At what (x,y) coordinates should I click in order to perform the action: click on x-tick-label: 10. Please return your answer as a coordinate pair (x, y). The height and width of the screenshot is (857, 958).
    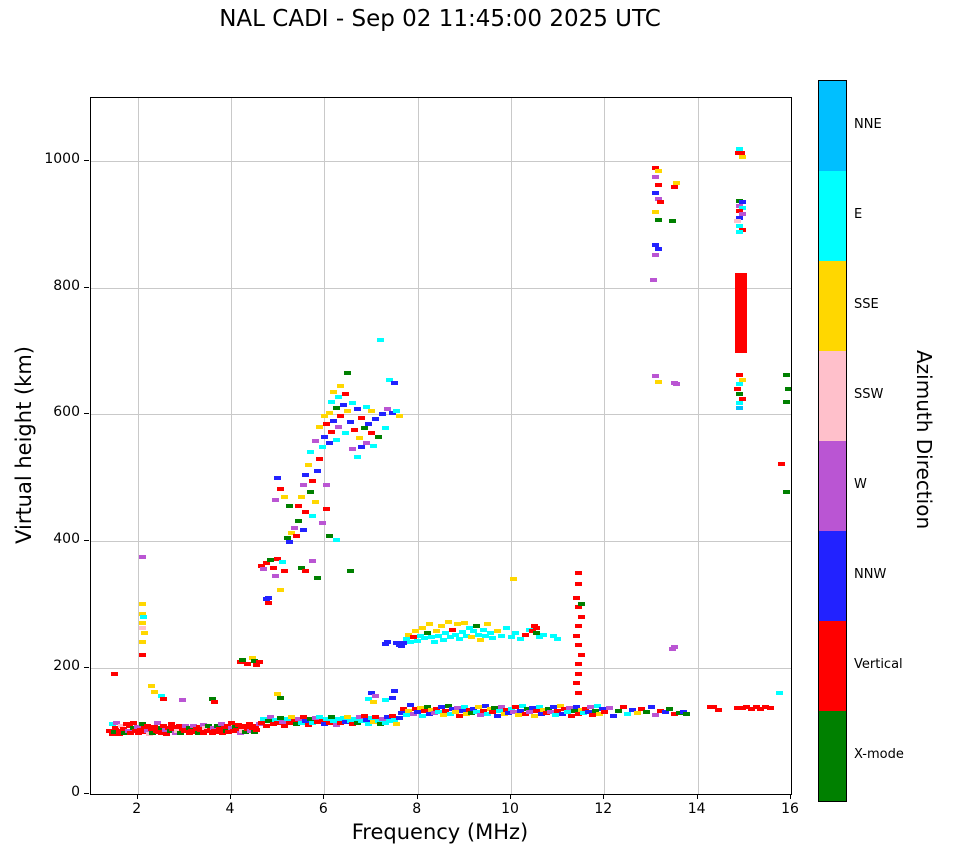
    Looking at the image, I should click on (510, 809).